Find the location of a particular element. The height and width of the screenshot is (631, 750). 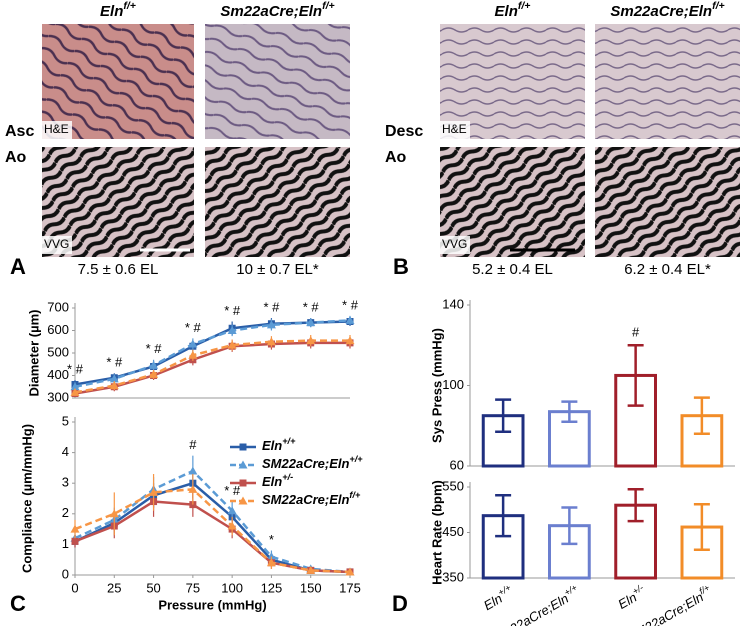

x-tick-label: 25 is located at coordinates (114, 587).